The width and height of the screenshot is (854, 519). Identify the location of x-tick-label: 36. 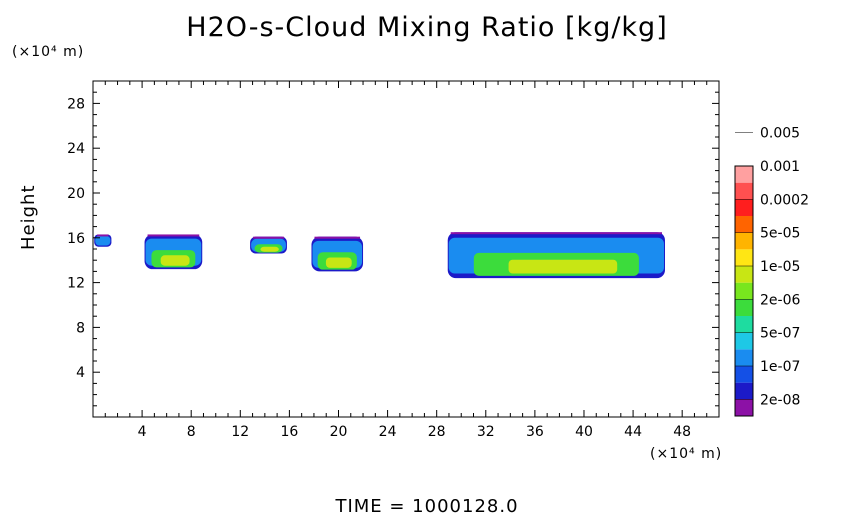
(535, 432).